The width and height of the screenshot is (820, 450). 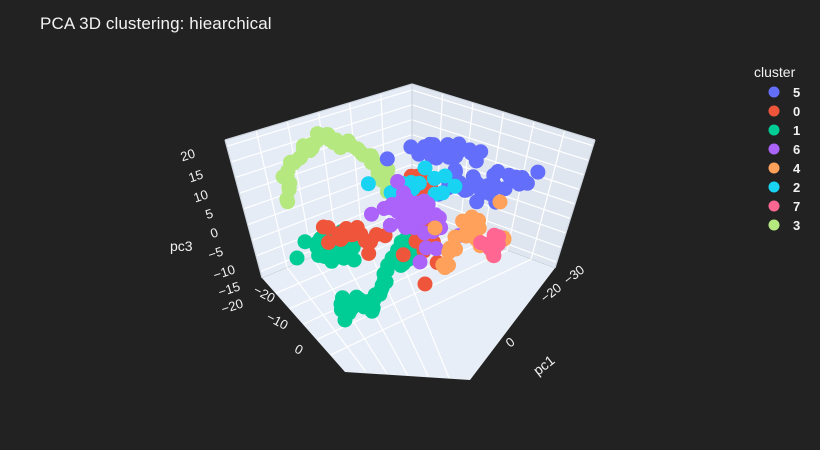 What do you see at coordinates (544, 365) in the screenshot?
I see `x-axis-label: pc1` at bounding box center [544, 365].